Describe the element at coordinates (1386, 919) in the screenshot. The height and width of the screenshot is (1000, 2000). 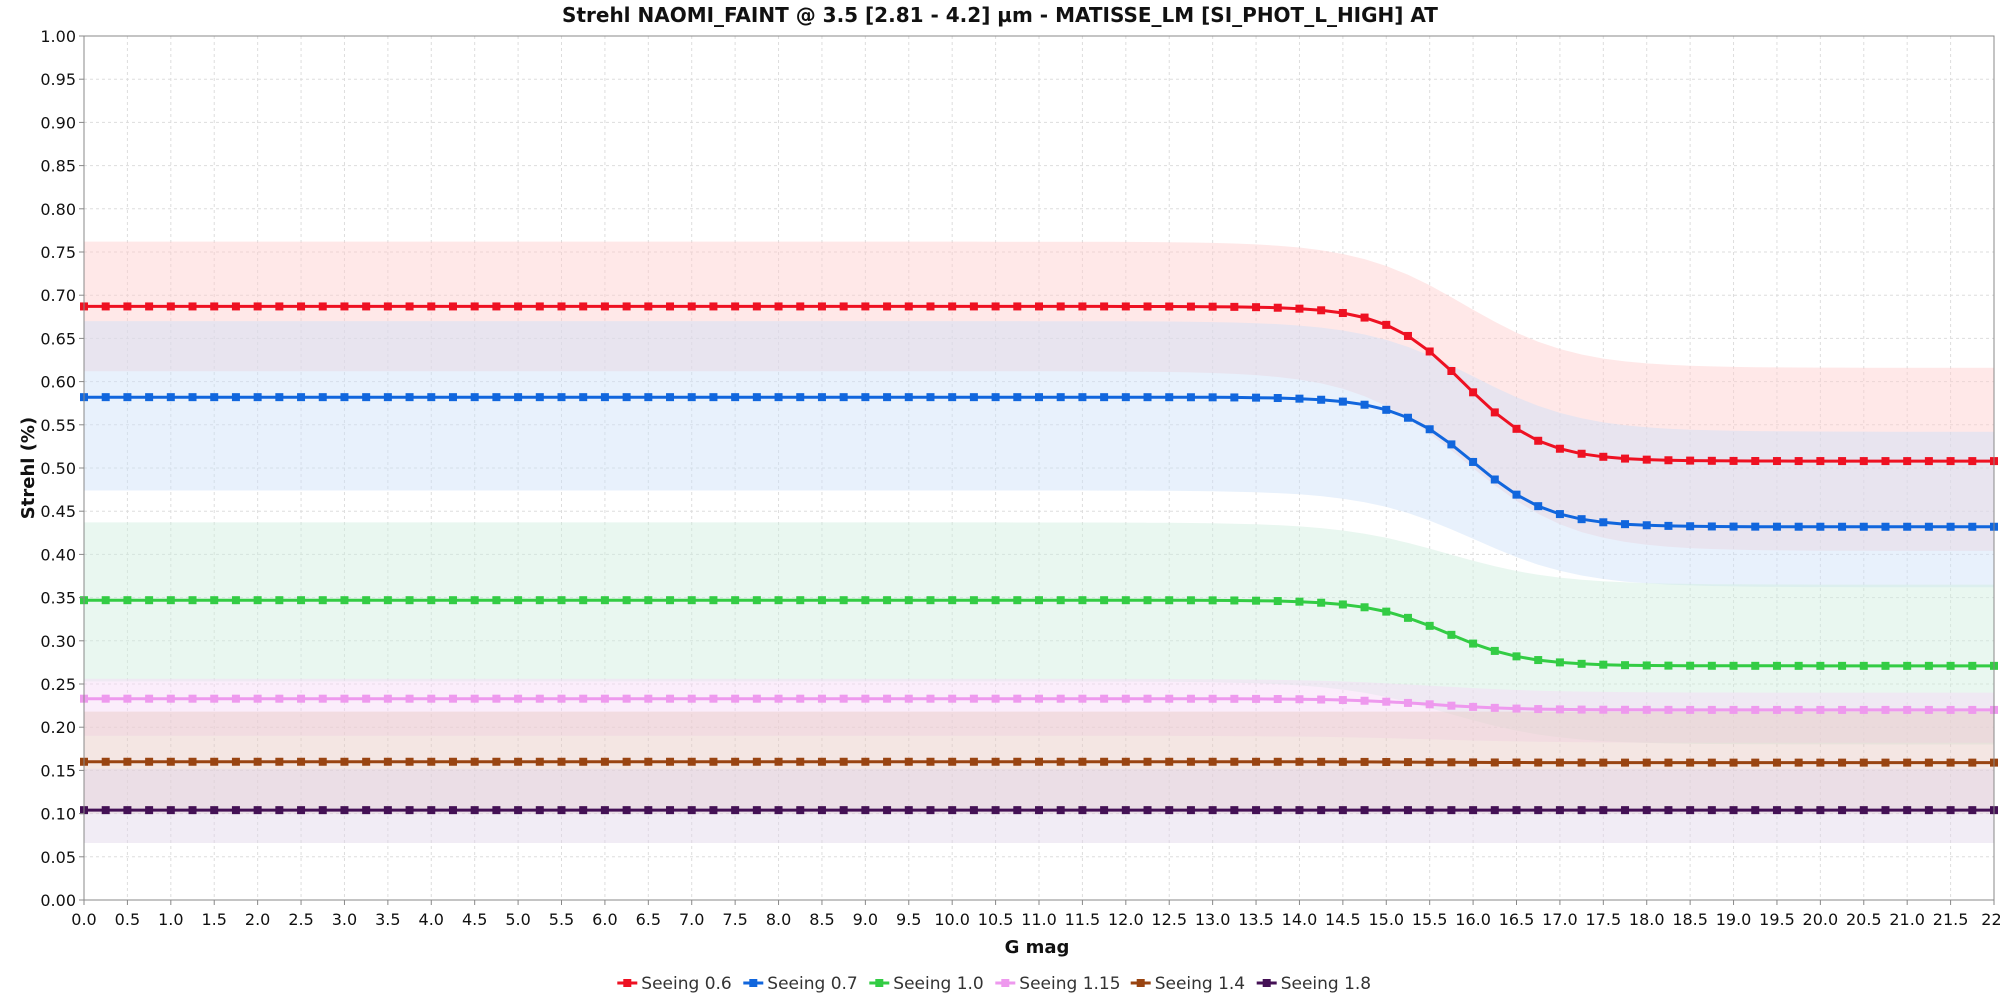
I see `x-tick-label: 15.0` at that location.